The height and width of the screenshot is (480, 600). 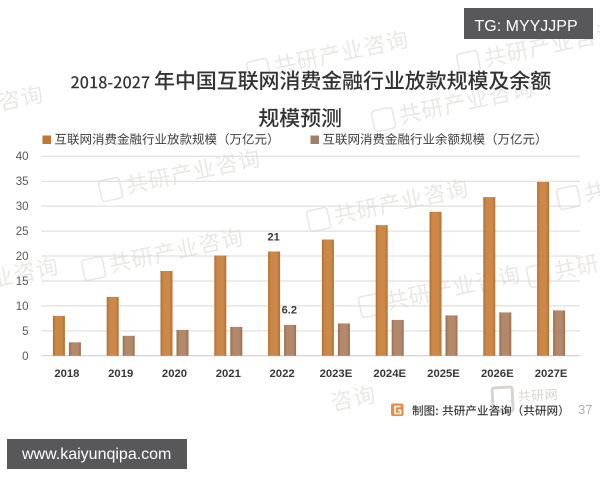 I want to click on svg-text: 5, so click(x=25, y=332).